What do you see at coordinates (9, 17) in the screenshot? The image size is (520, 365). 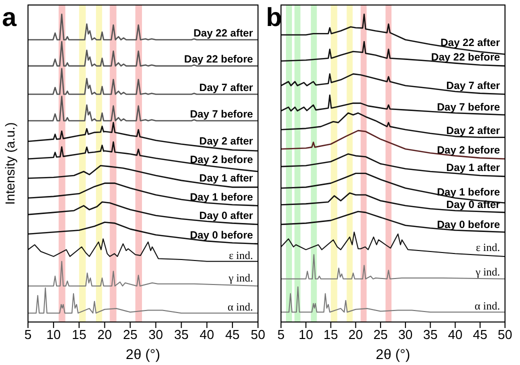 I see `chart-title: a` at bounding box center [9, 17].